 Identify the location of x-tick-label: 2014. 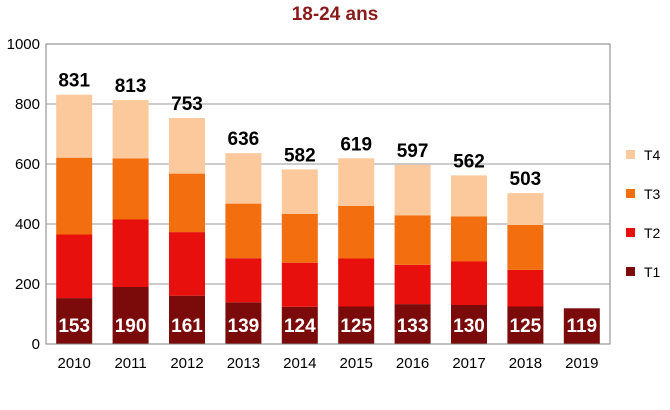
(299, 363).